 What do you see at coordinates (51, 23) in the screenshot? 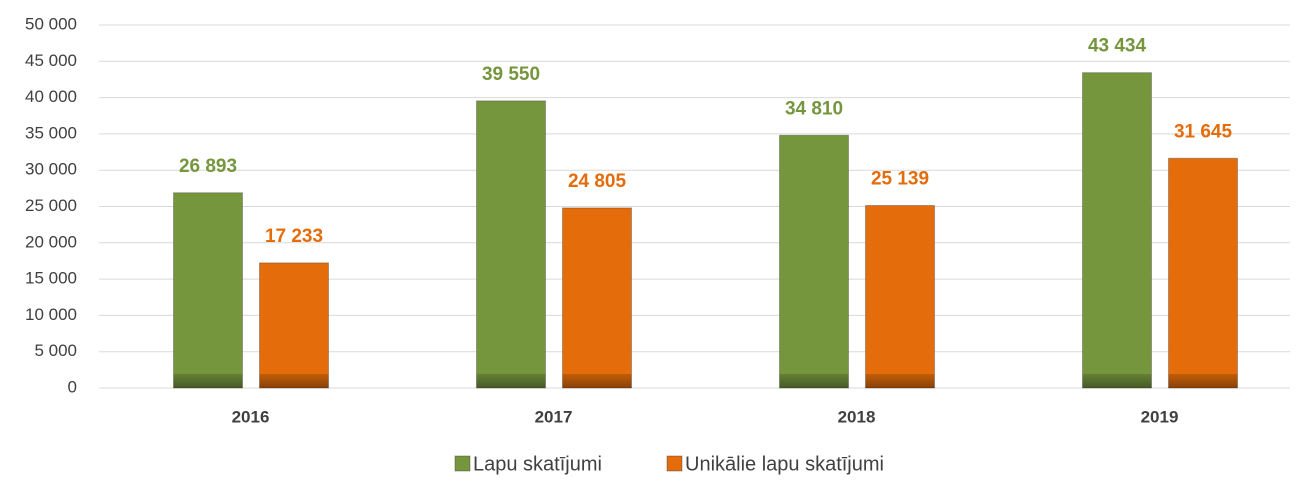
I see `y-tick-label: 50 000` at bounding box center [51, 23].